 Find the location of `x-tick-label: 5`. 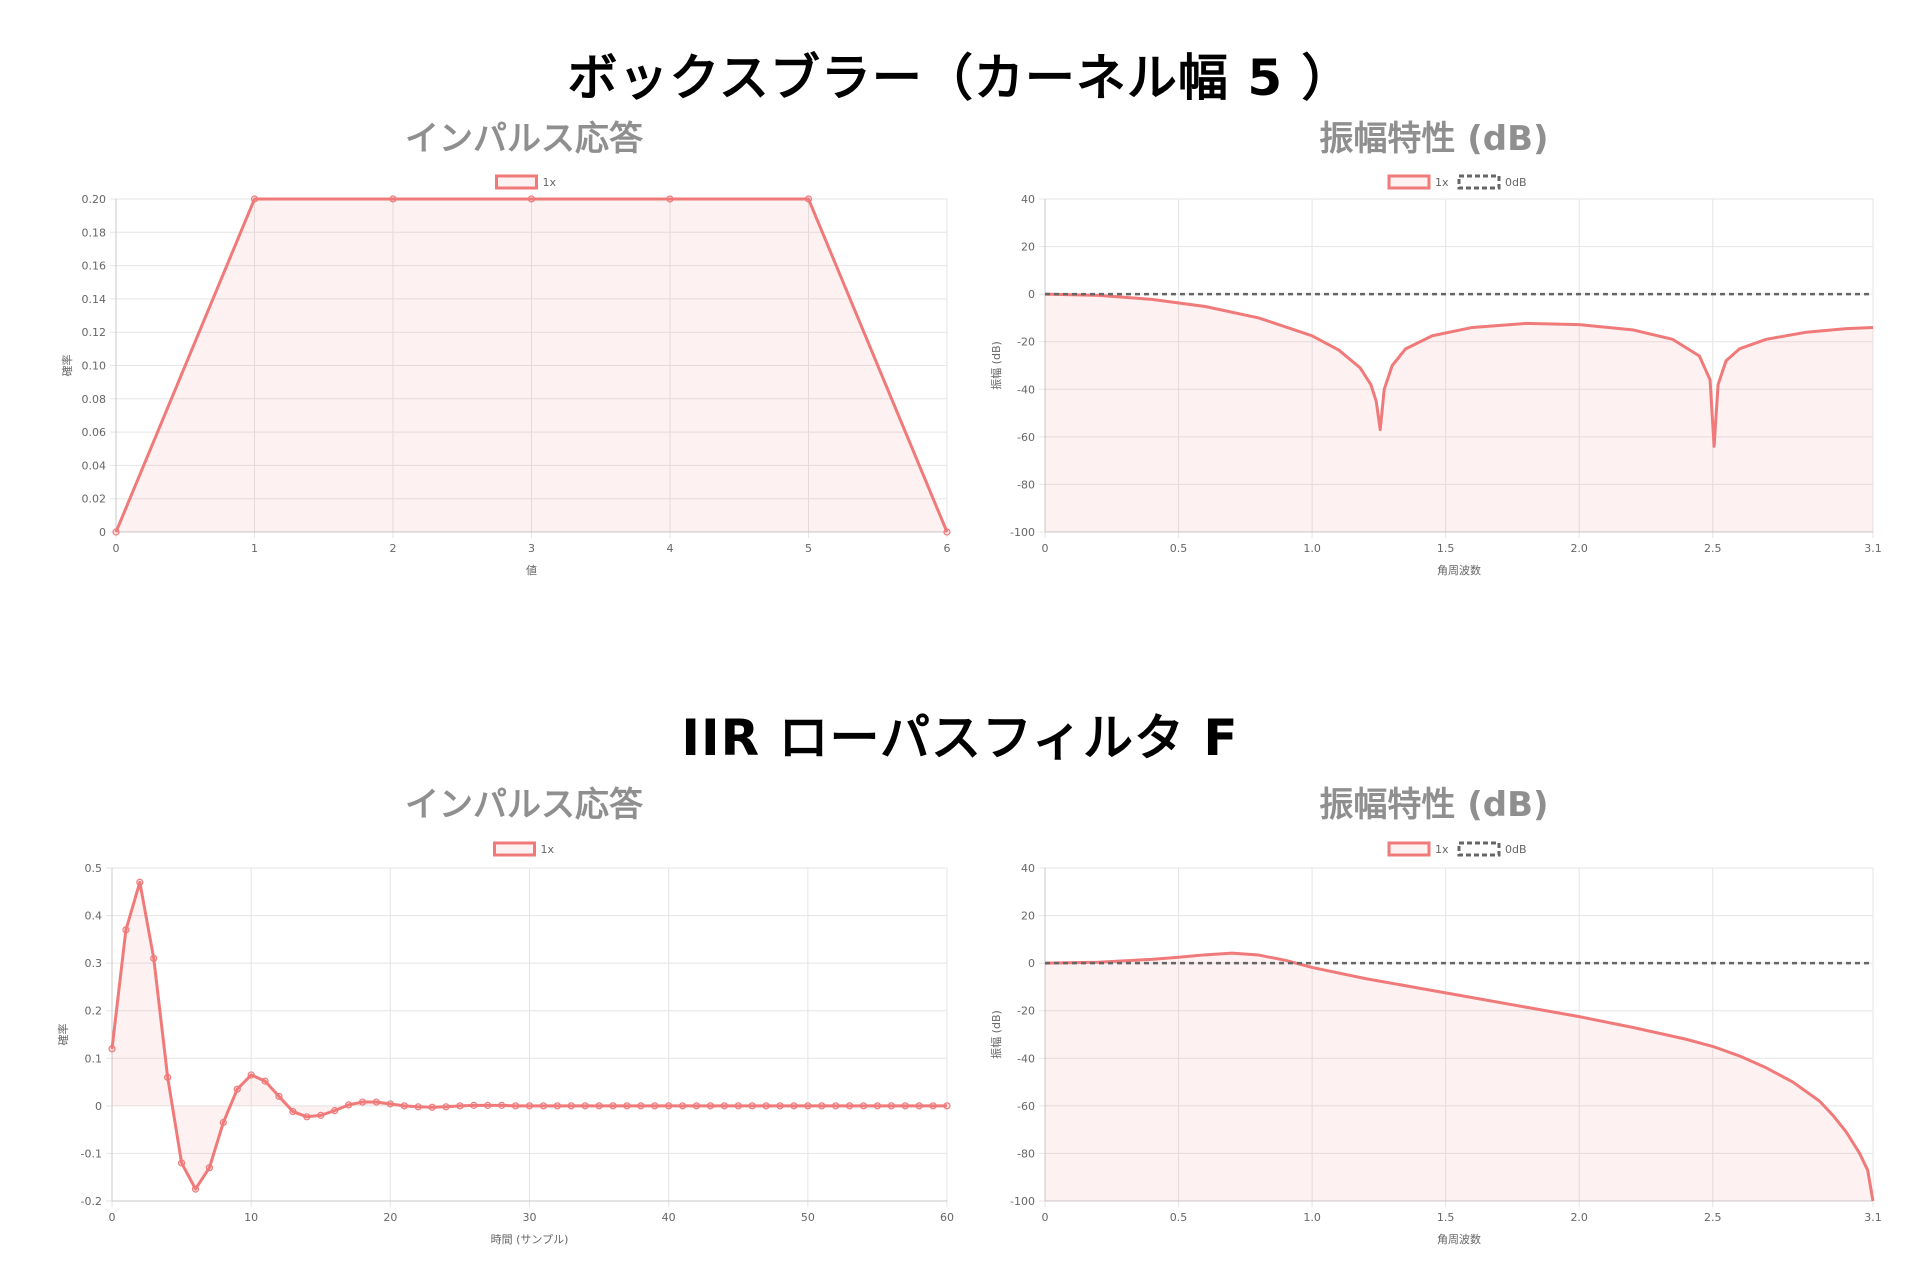

x-tick-label: 5 is located at coordinates (808, 548).